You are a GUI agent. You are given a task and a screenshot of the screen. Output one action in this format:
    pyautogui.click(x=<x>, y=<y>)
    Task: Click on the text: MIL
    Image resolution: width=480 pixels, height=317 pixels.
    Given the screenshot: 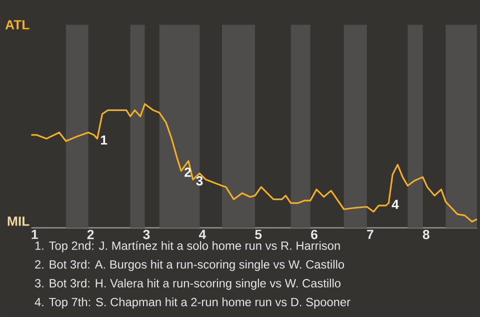 What is the action you would take?
    pyautogui.click(x=19, y=221)
    